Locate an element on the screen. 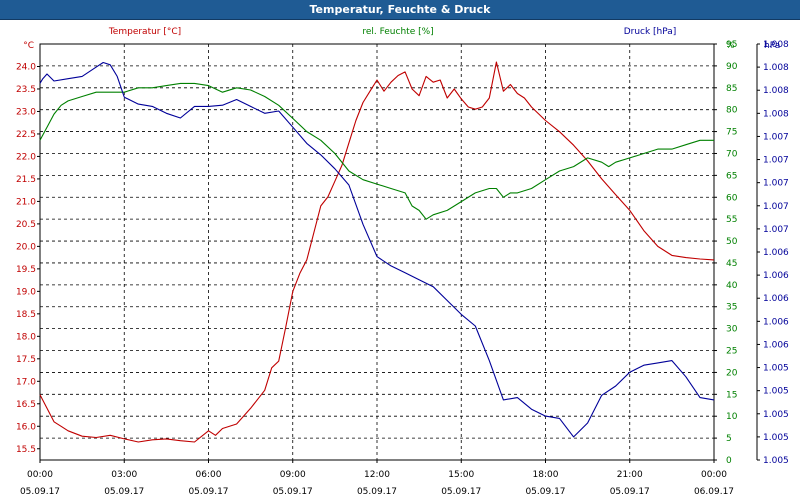  x-tick-date-label: 06.09.17 is located at coordinates (714, 492).